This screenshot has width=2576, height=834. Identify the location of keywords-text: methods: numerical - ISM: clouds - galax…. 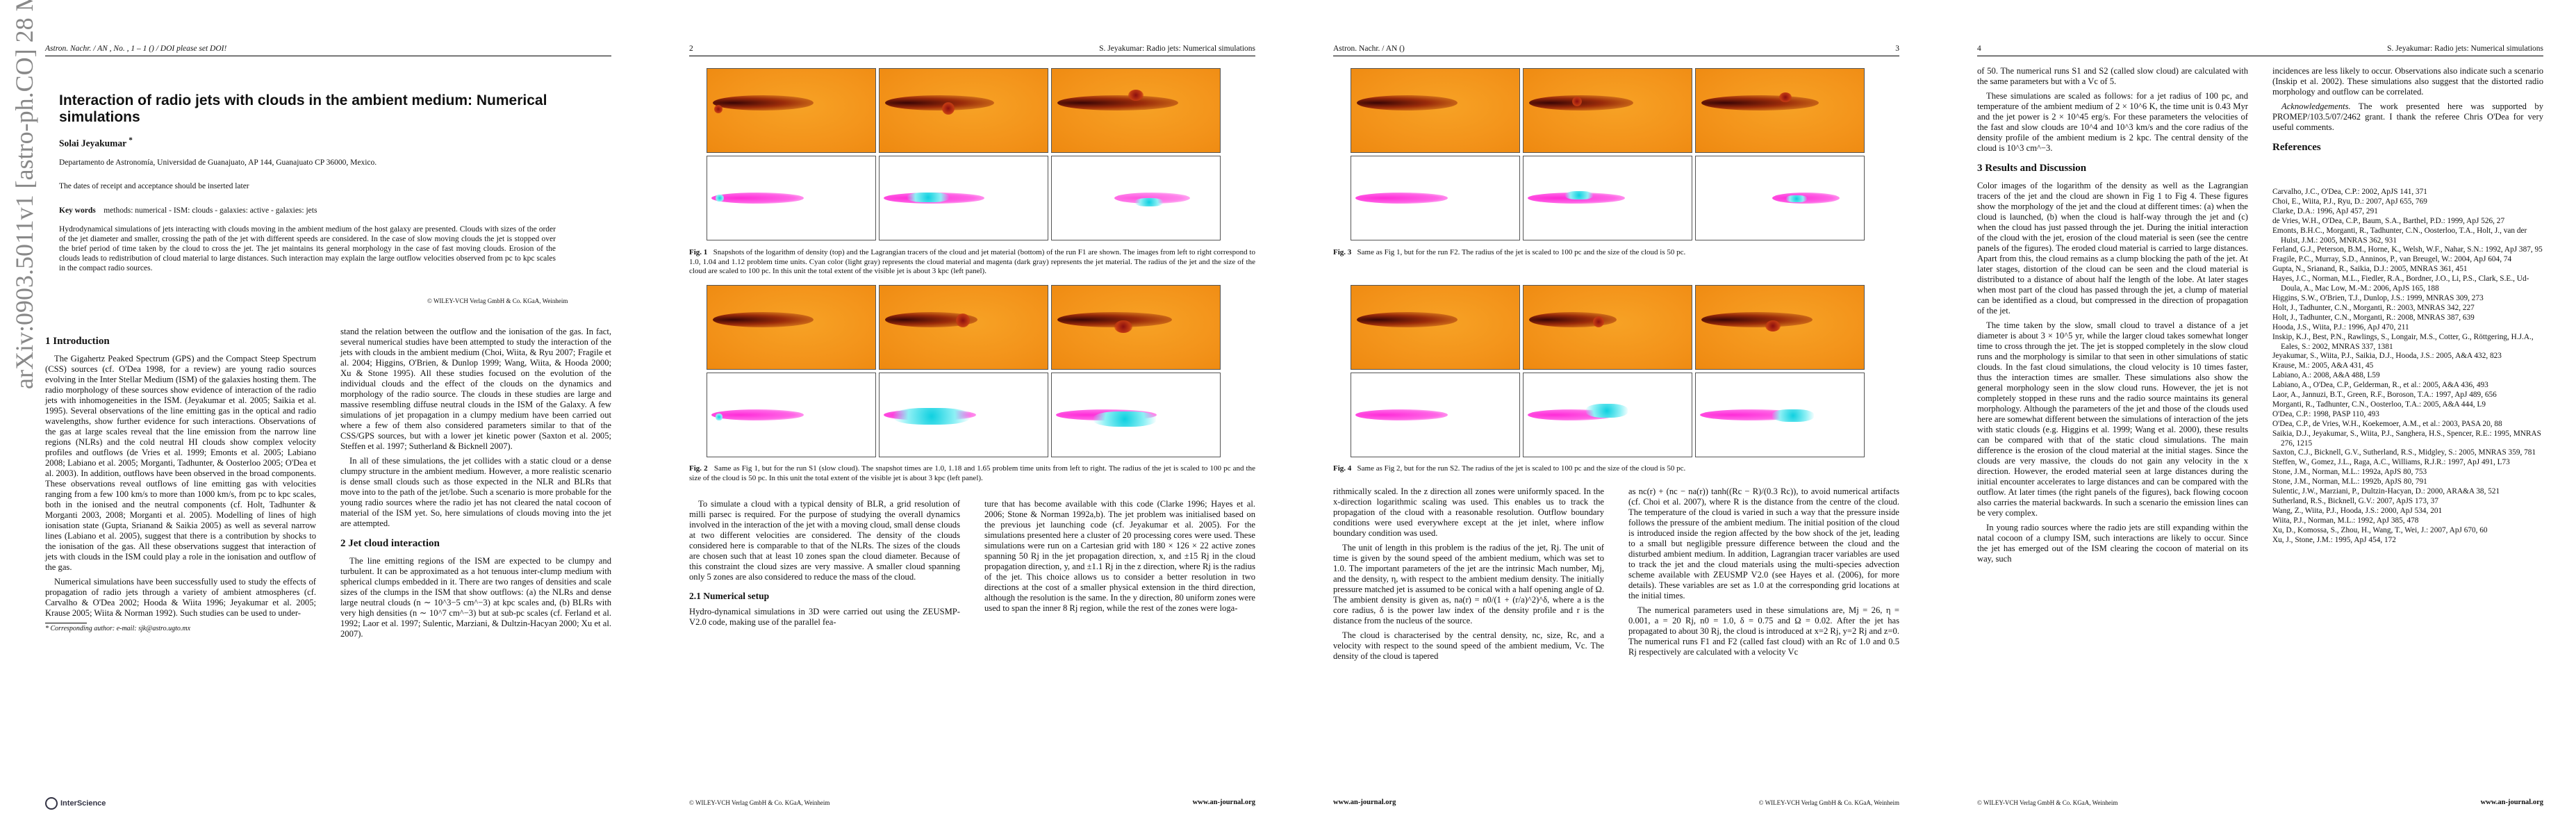
(211, 210).